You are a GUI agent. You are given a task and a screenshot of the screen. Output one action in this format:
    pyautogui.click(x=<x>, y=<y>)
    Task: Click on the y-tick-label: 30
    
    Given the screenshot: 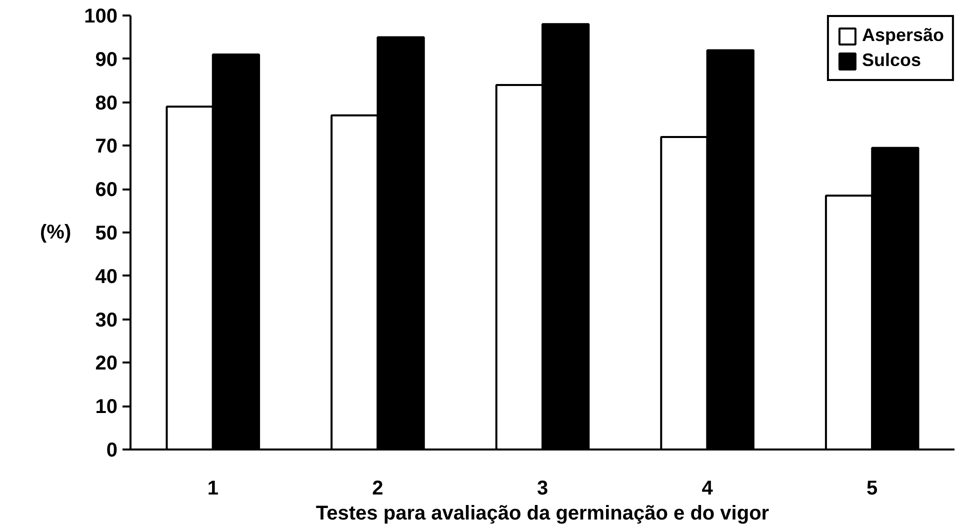 What is the action you would take?
    pyautogui.click(x=106, y=320)
    